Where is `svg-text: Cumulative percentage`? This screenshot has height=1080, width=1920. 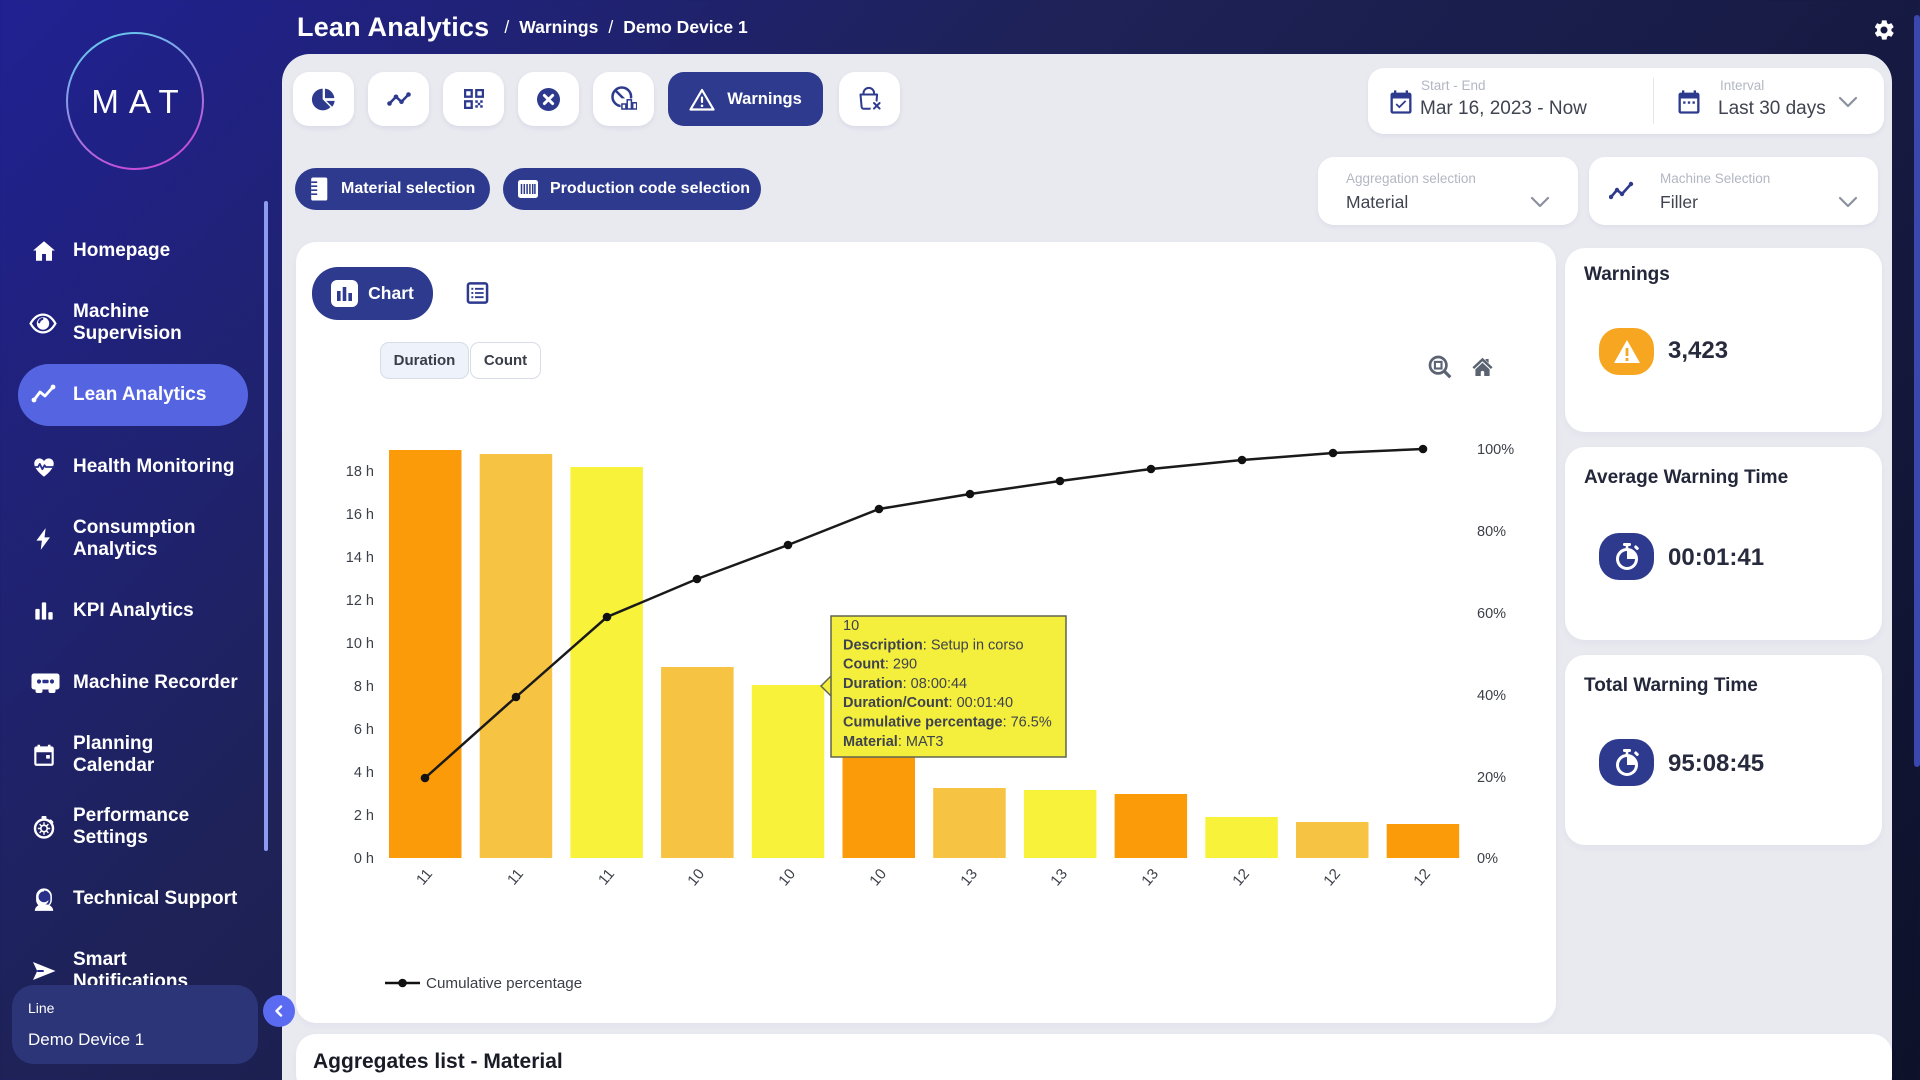
svg-text: Cumulative percentage is located at coordinates (504, 983).